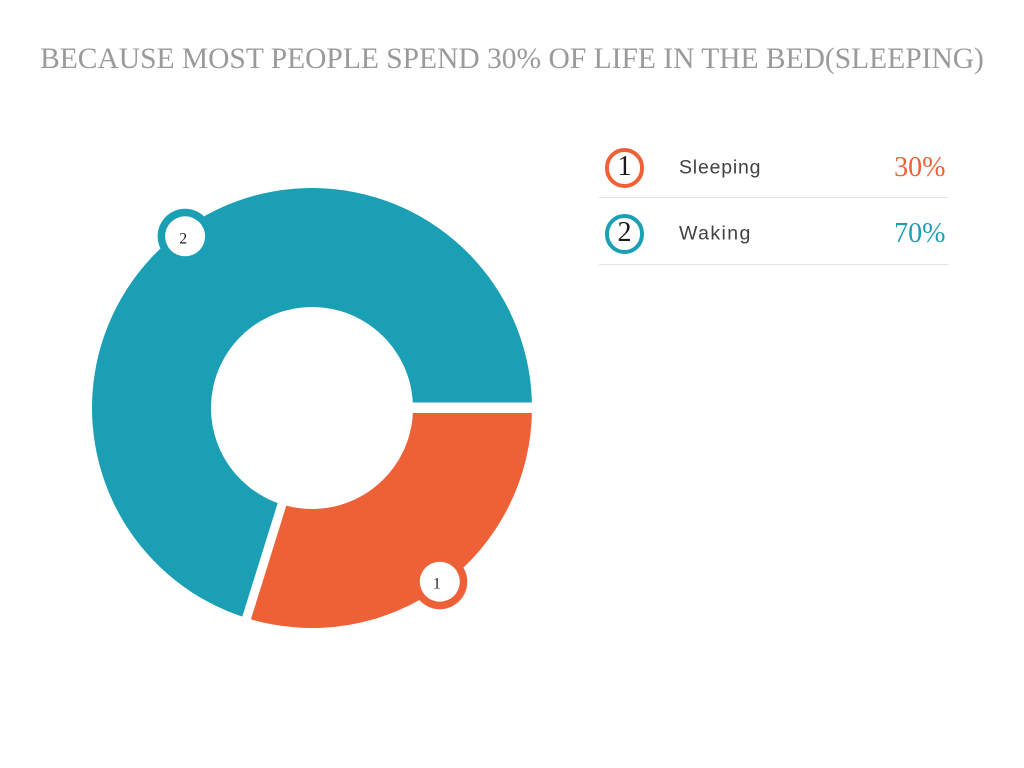  I want to click on svg-text: 2, so click(183, 238).